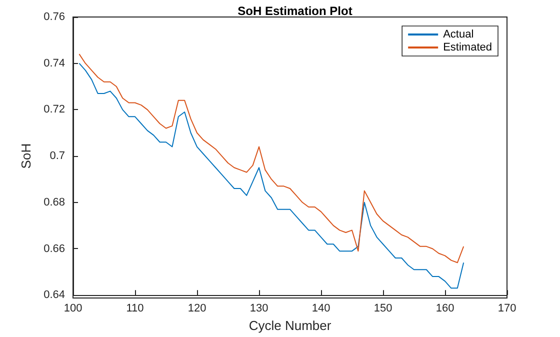 Image resolution: width=560 pixels, height=337 pixels. Describe the element at coordinates (54, 202) in the screenshot. I see `y-tick-label: 0.68` at that location.